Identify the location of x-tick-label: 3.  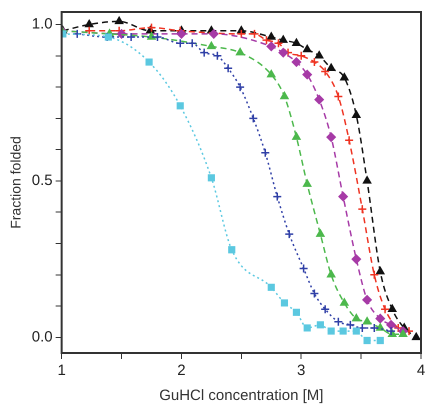
(301, 371).